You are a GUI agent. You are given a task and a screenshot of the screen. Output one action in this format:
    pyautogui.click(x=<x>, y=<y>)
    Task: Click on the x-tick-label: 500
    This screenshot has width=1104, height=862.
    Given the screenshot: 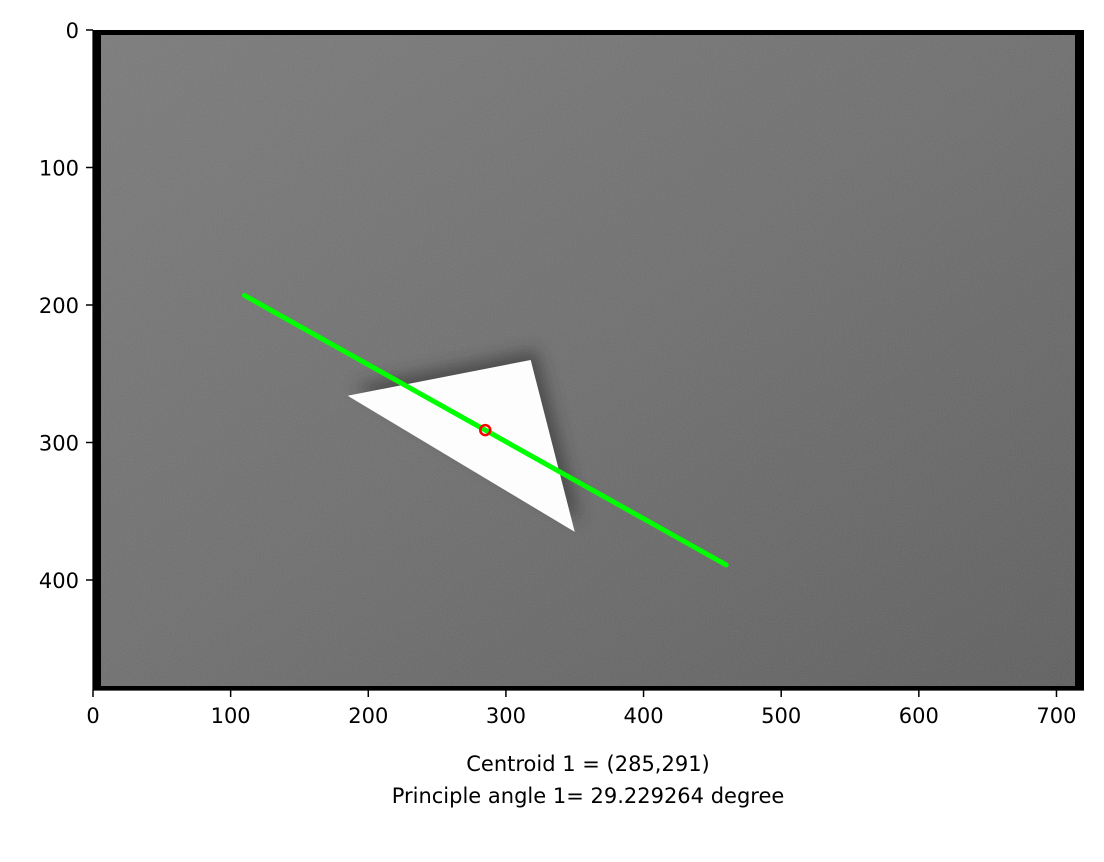 What is the action you would take?
    pyautogui.click(x=781, y=716)
    